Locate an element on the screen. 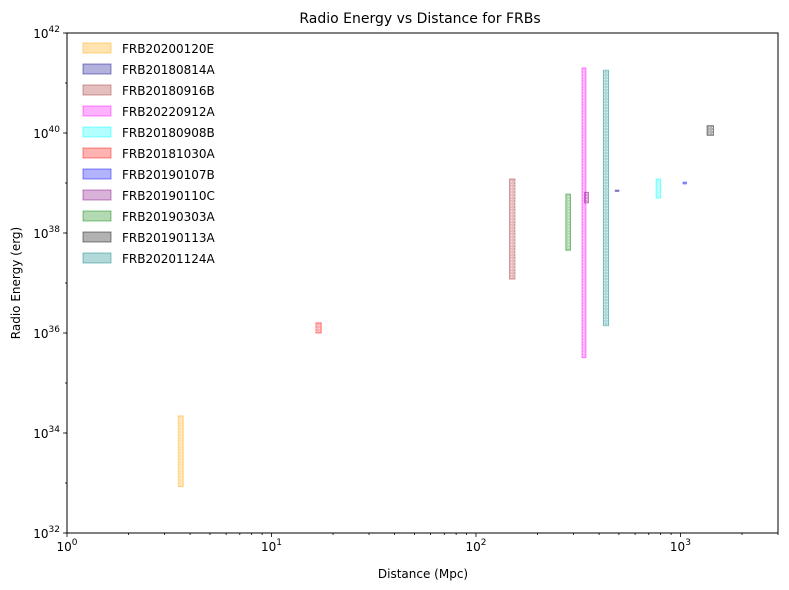 The width and height of the screenshot is (789, 590). x-tick-label: 10² is located at coordinates (475, 546).